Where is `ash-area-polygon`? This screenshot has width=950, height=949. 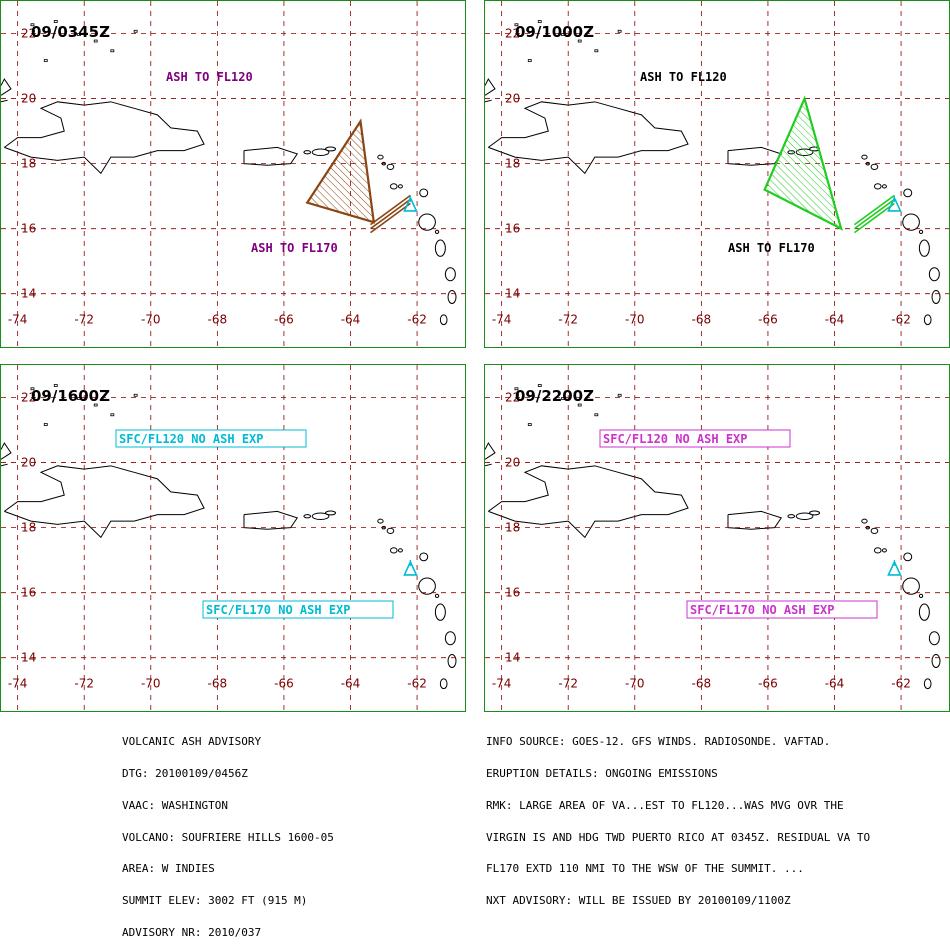 ash-area-polygon is located at coordinates (340, 171).